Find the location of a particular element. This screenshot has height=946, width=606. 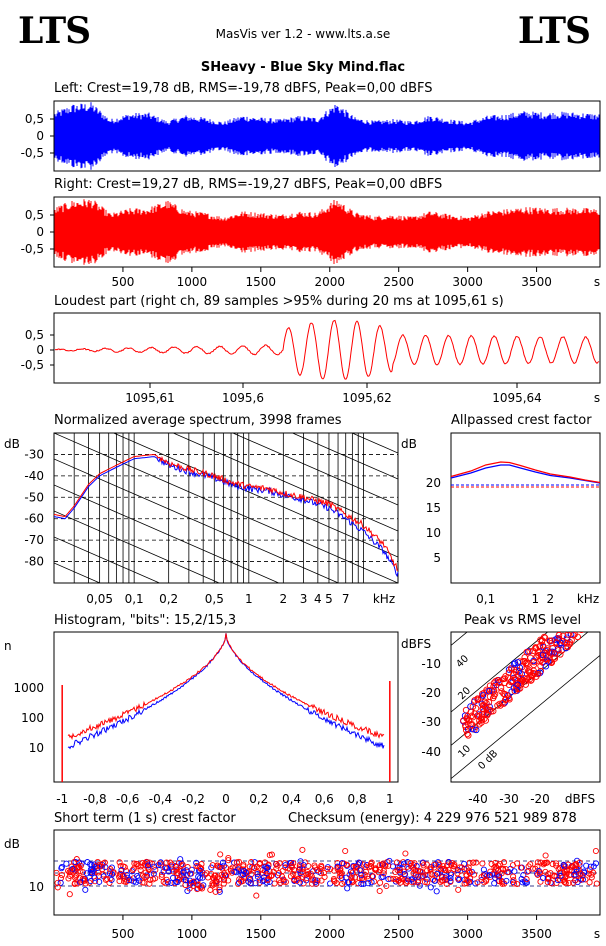

ytick-label: -0,5 is located at coordinates (32, 153).